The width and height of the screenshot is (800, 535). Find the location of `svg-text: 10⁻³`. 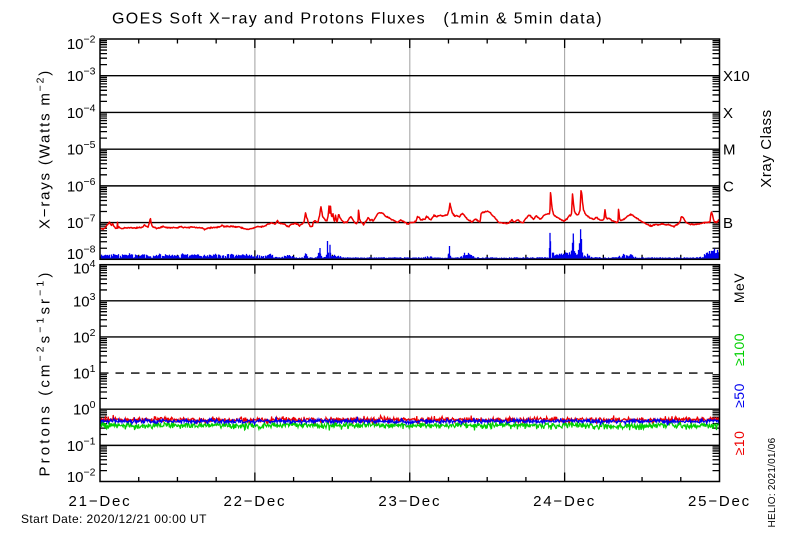

svg-text: 10⁻³ is located at coordinates (81, 76).